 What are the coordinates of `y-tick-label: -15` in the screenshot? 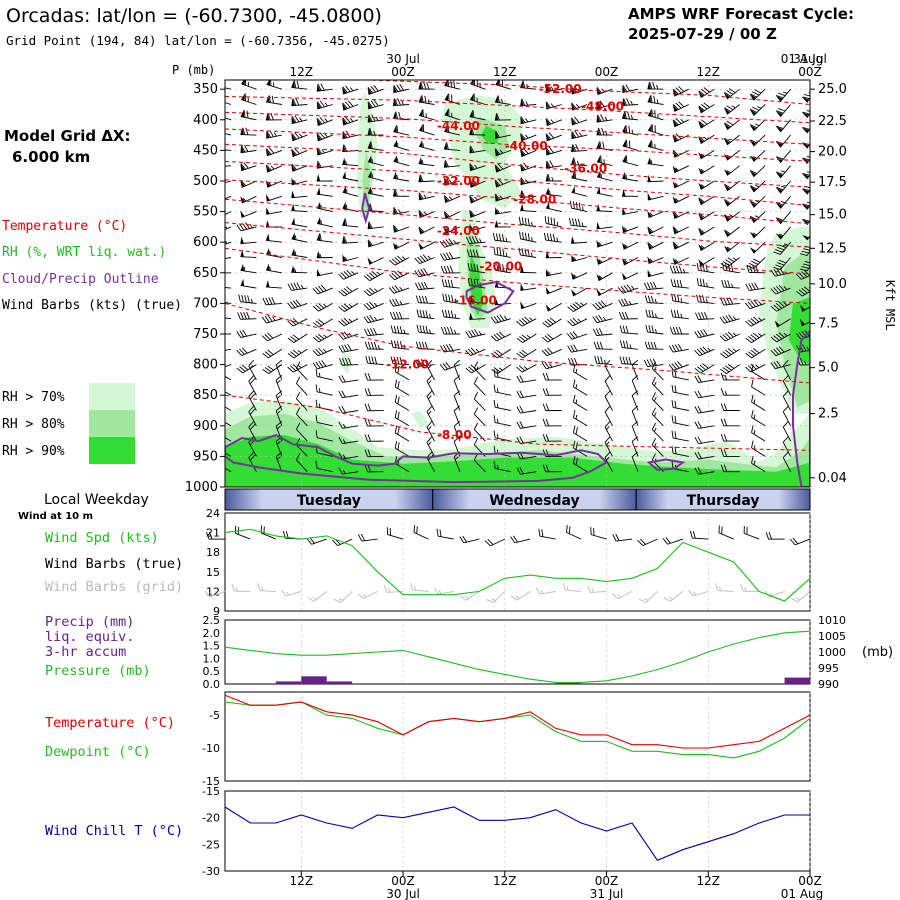 It's located at (211, 791).